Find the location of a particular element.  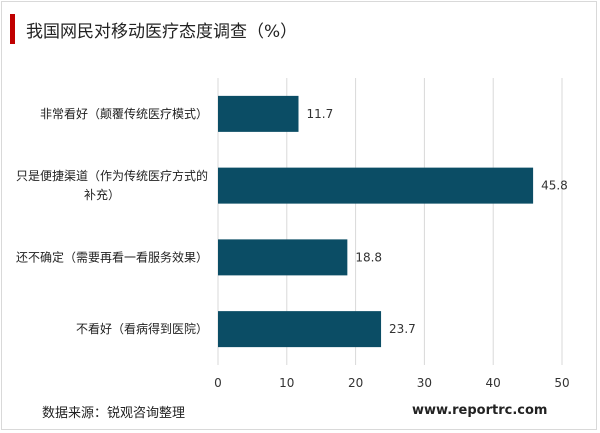

category-label: 补充） is located at coordinates (102, 194).